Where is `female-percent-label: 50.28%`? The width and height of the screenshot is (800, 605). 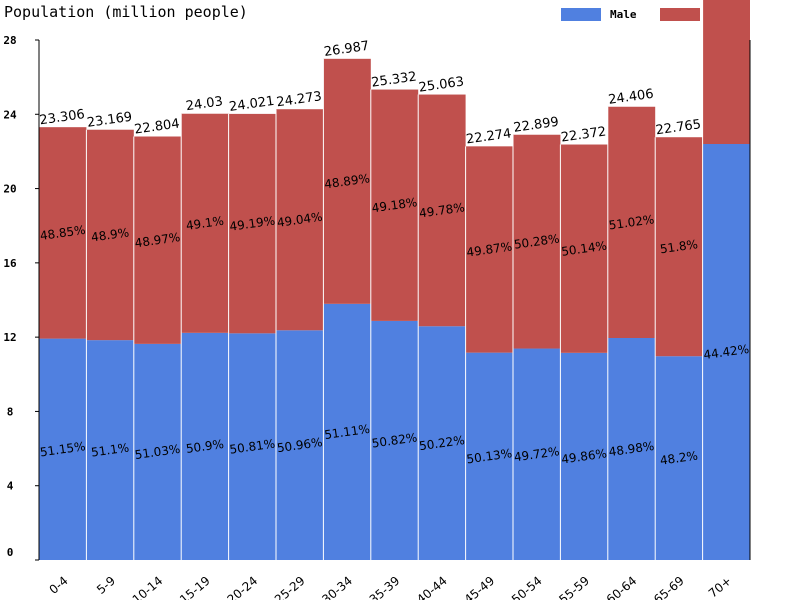
female-percent-label: 50.28% is located at coordinates (536, 242).